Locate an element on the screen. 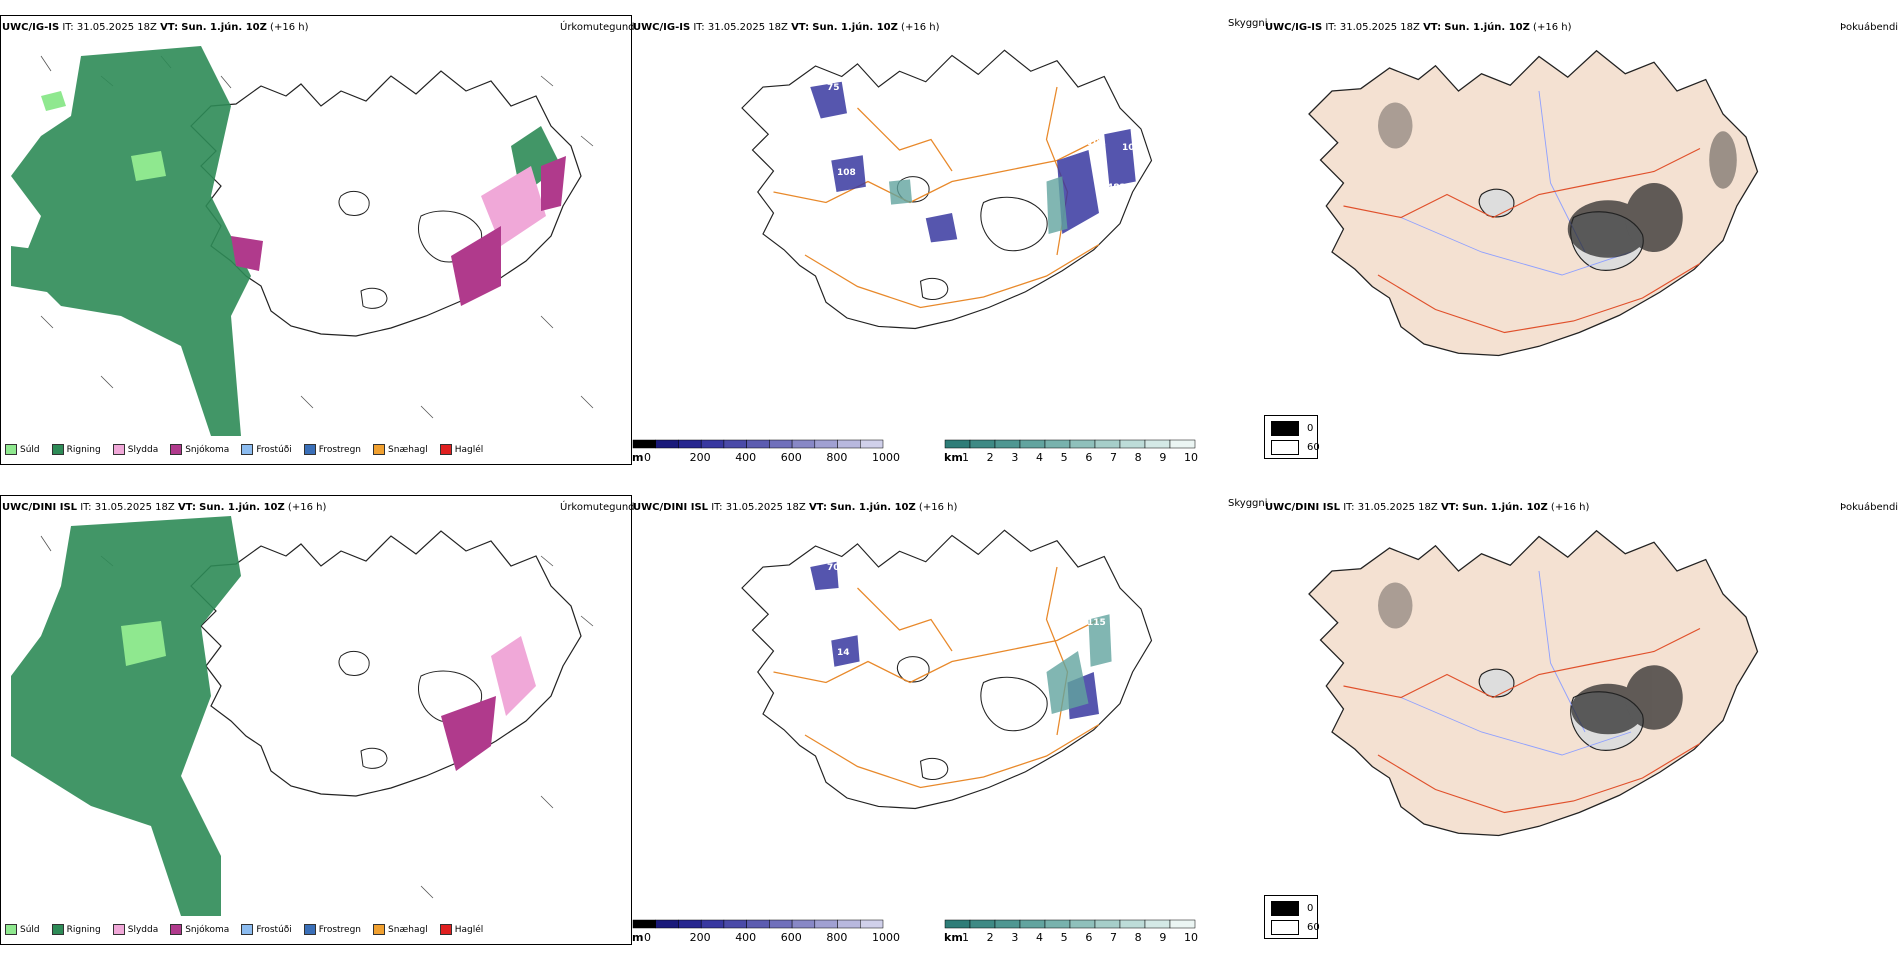  colorbar-tick: 3 is located at coordinates (1015, 937).